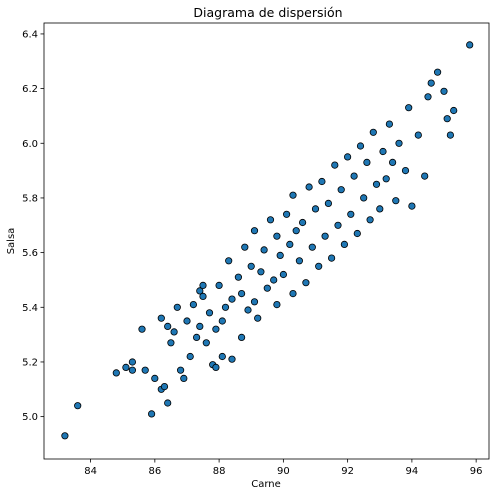 The height and width of the screenshot is (496, 497). Describe the element at coordinates (30, 417) in the screenshot. I see `y-tick-label: 5.0` at that location.